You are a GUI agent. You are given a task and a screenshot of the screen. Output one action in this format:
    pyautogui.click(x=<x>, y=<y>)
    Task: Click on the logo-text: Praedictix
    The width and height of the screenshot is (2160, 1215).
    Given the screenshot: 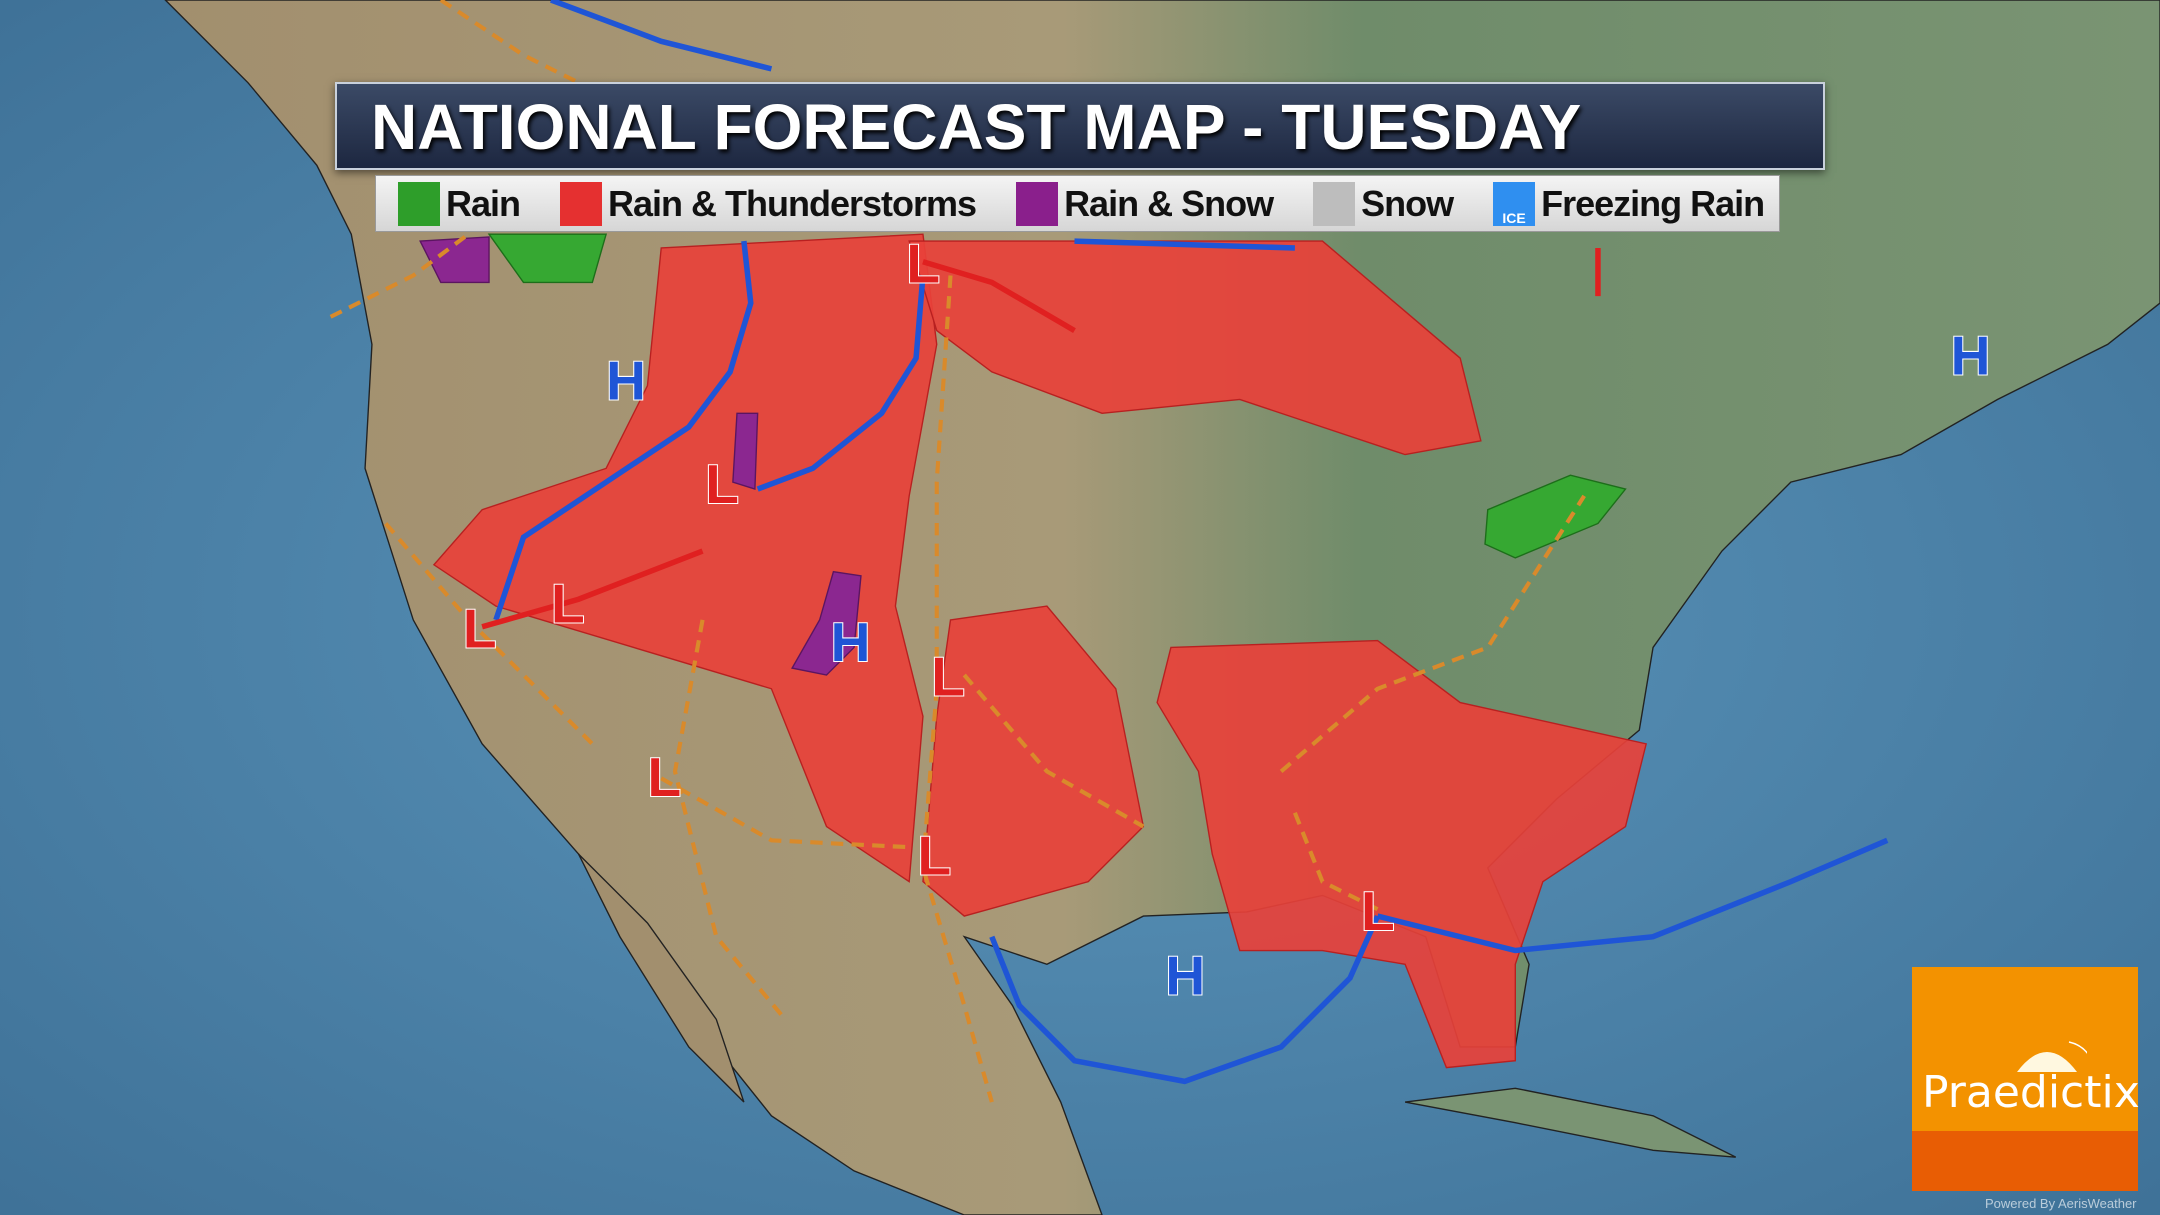 What is the action you would take?
    pyautogui.click(x=2031, y=1092)
    